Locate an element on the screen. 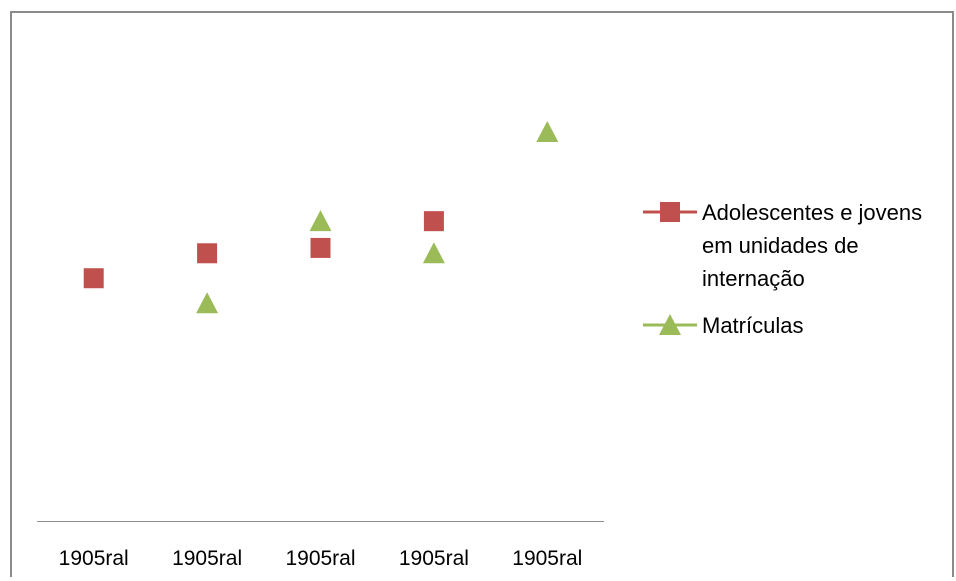 The height and width of the screenshot is (581, 956). legend-label: Matrículas is located at coordinates (752, 325).